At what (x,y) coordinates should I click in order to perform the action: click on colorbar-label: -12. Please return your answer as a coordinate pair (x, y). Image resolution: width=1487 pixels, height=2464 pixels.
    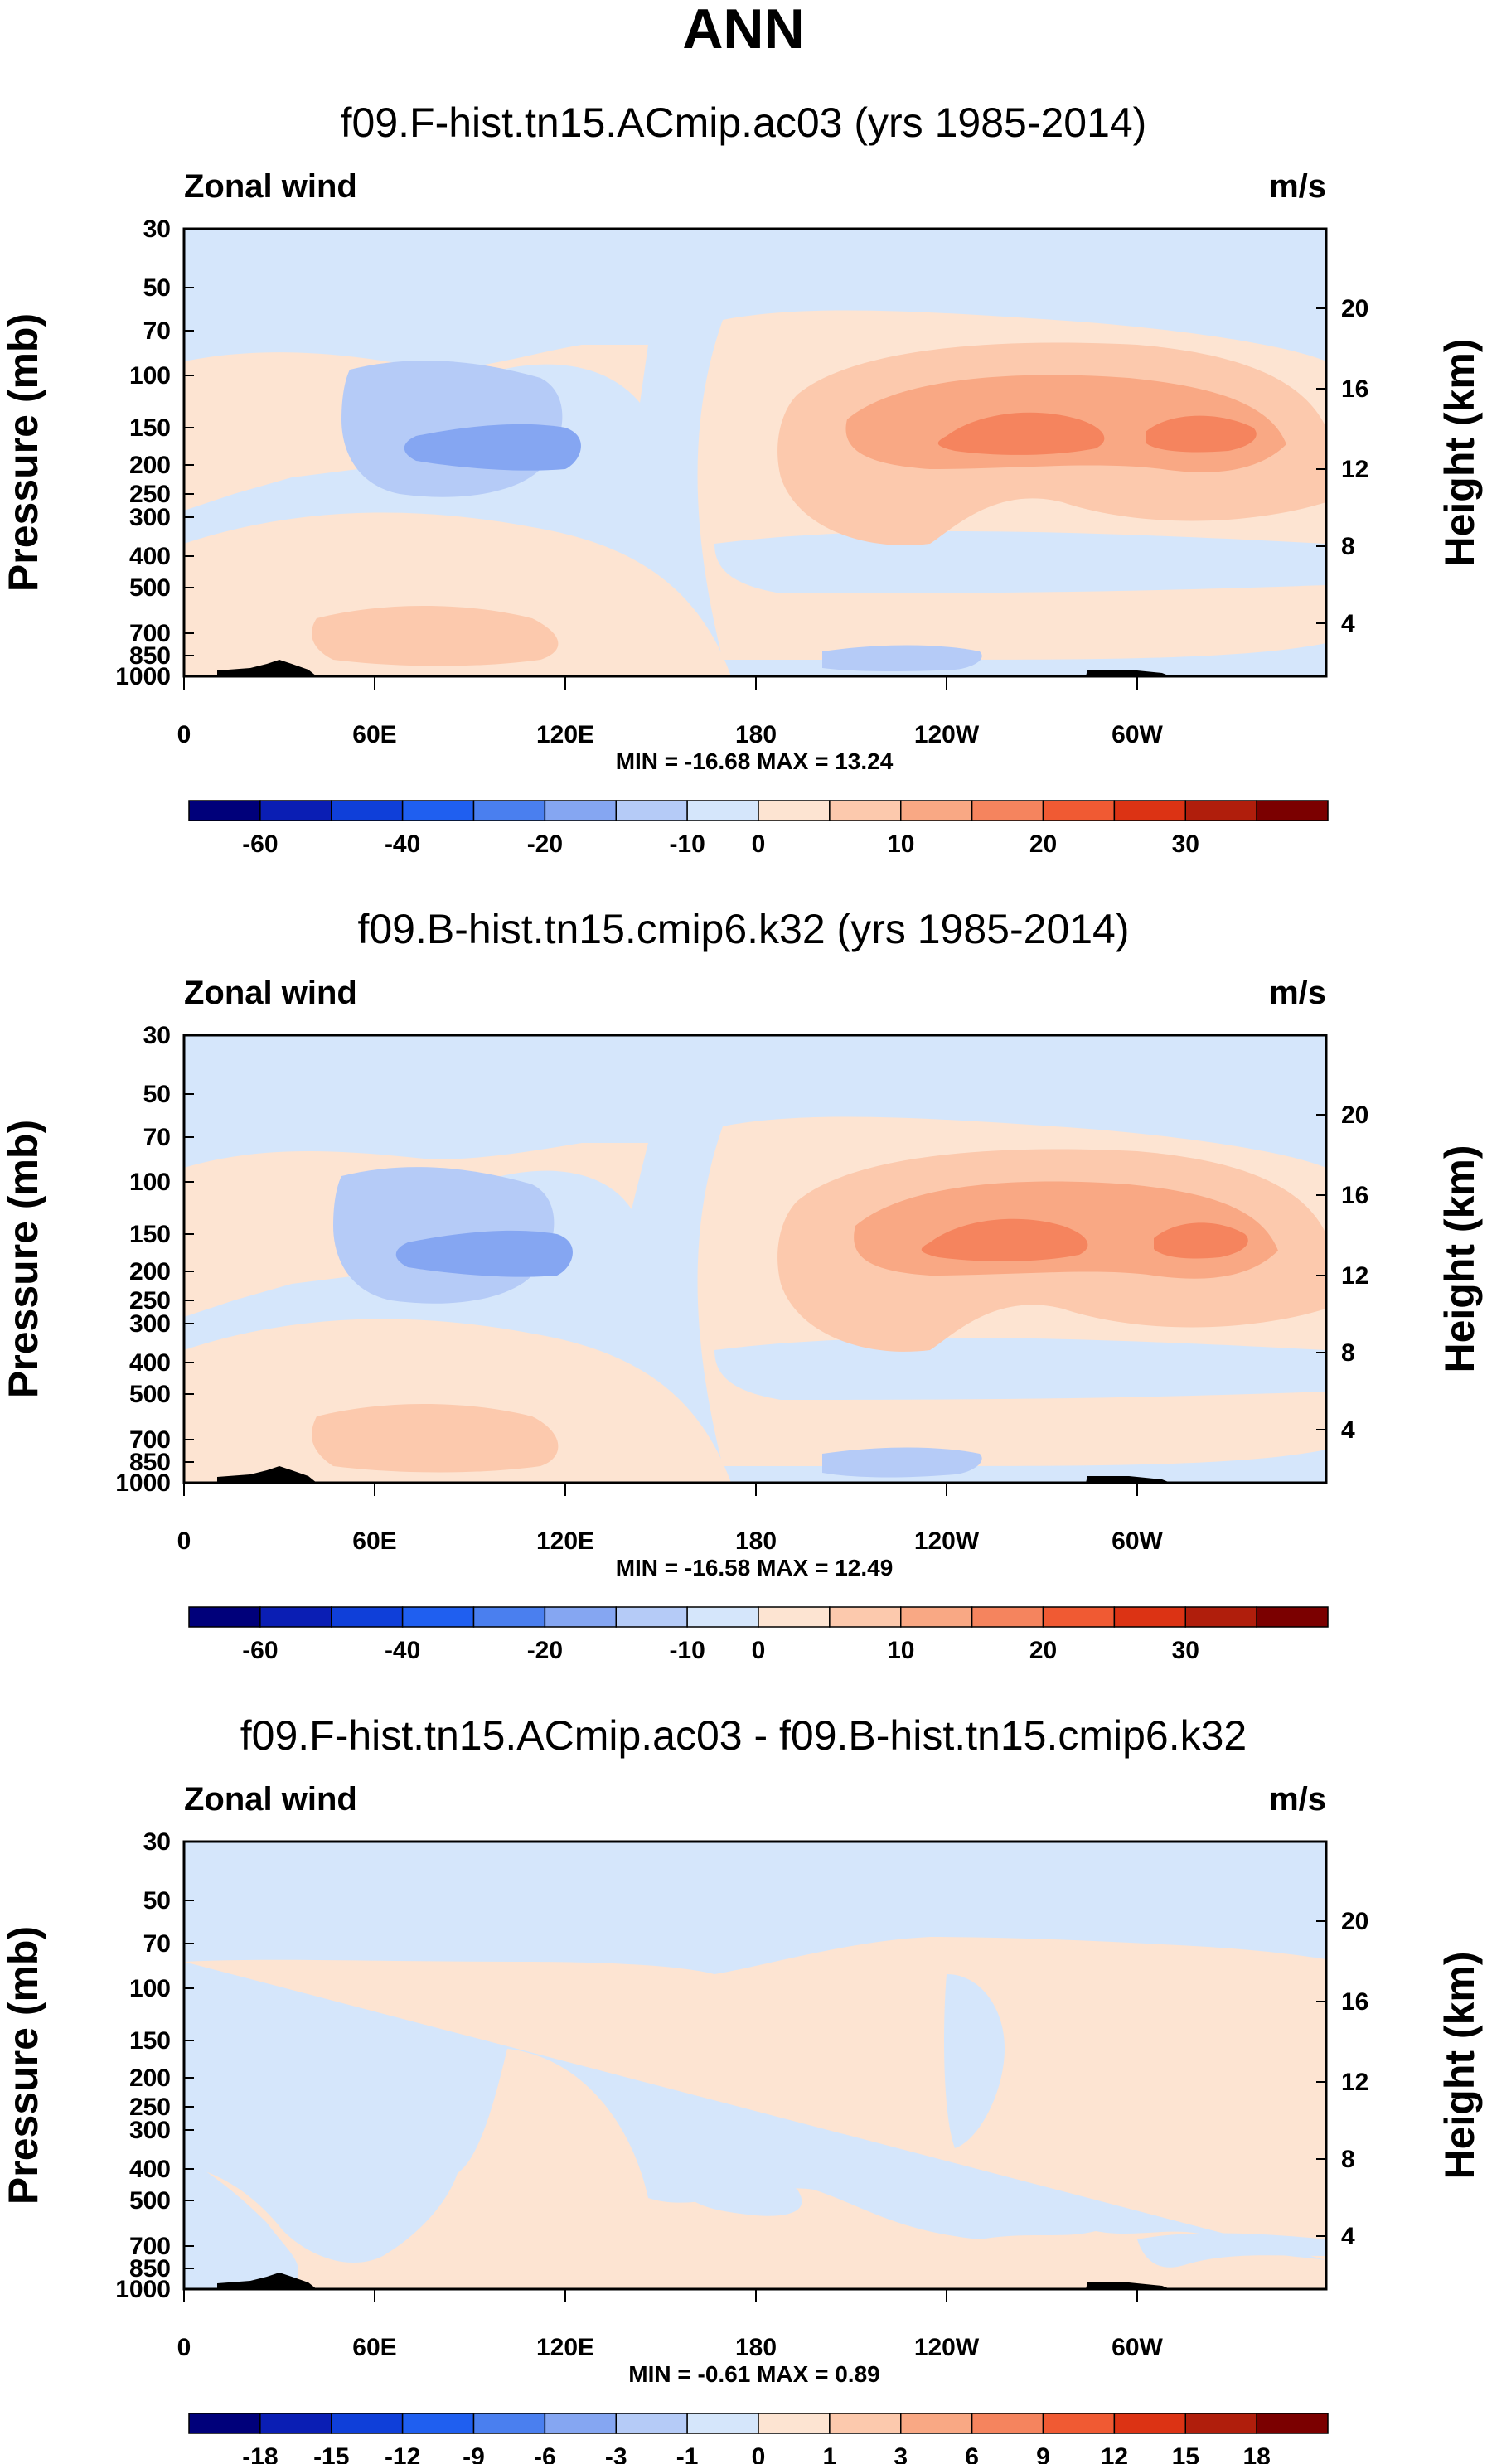
    Looking at the image, I should click on (402, 2453).